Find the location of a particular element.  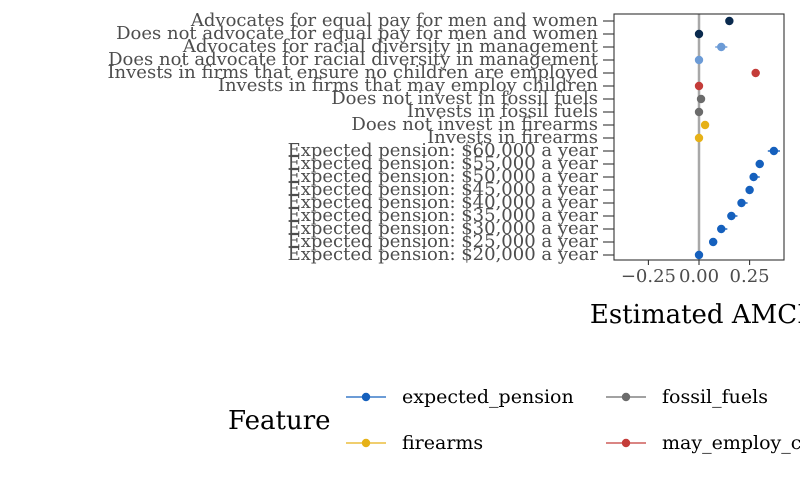

y-tick-label-expected-pension-60-000-a-year: Expected pension: $60,000 a year is located at coordinates (443, 150).